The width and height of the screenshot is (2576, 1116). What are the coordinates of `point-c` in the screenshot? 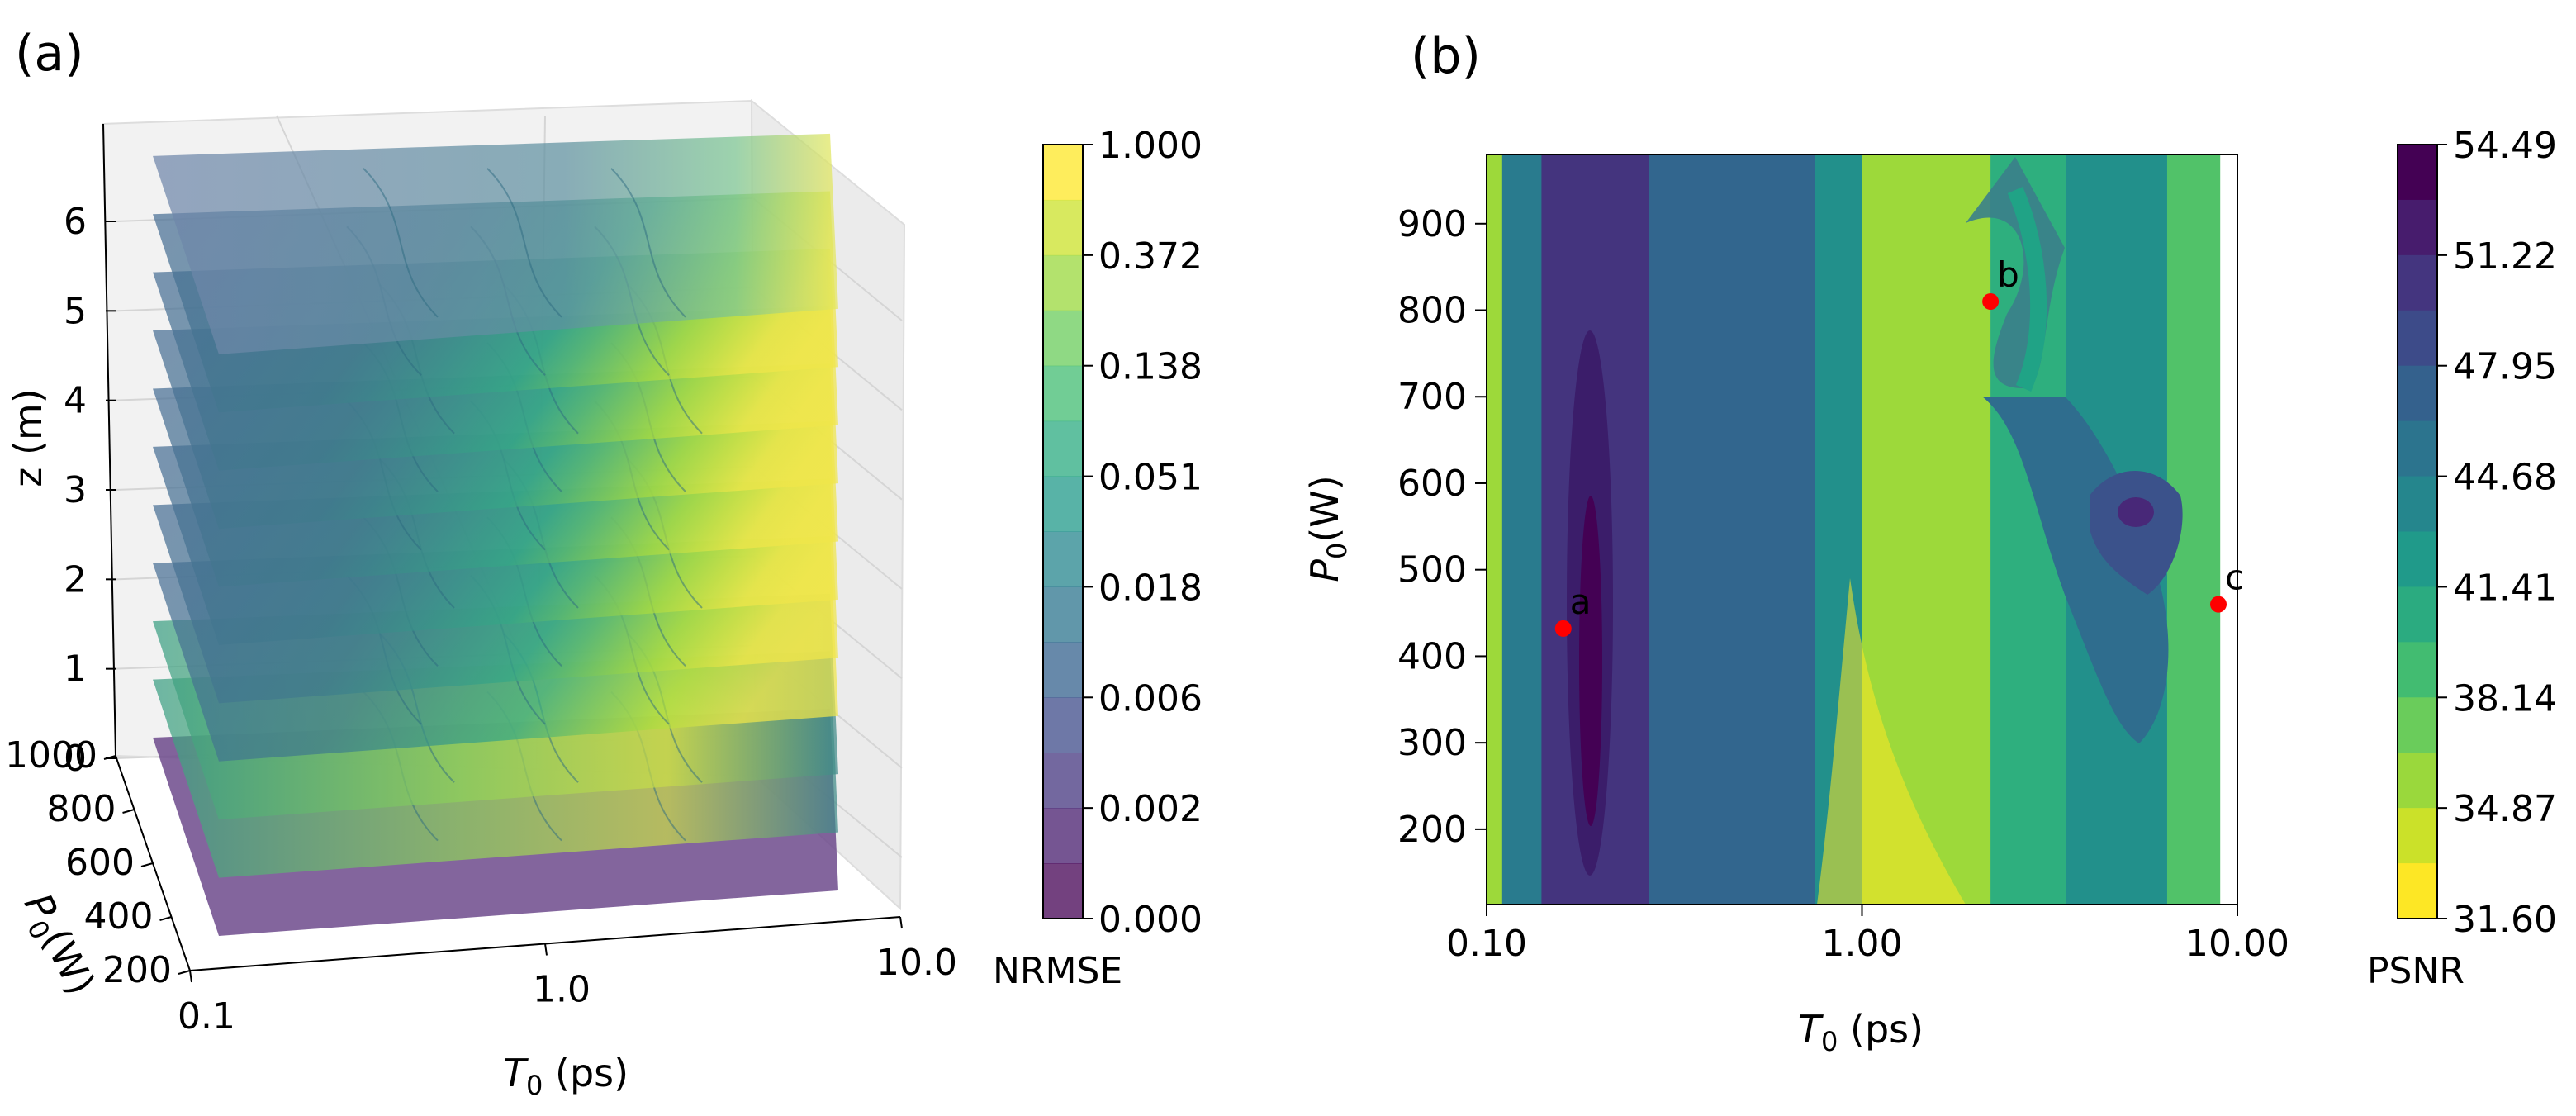 It's located at (2218, 604).